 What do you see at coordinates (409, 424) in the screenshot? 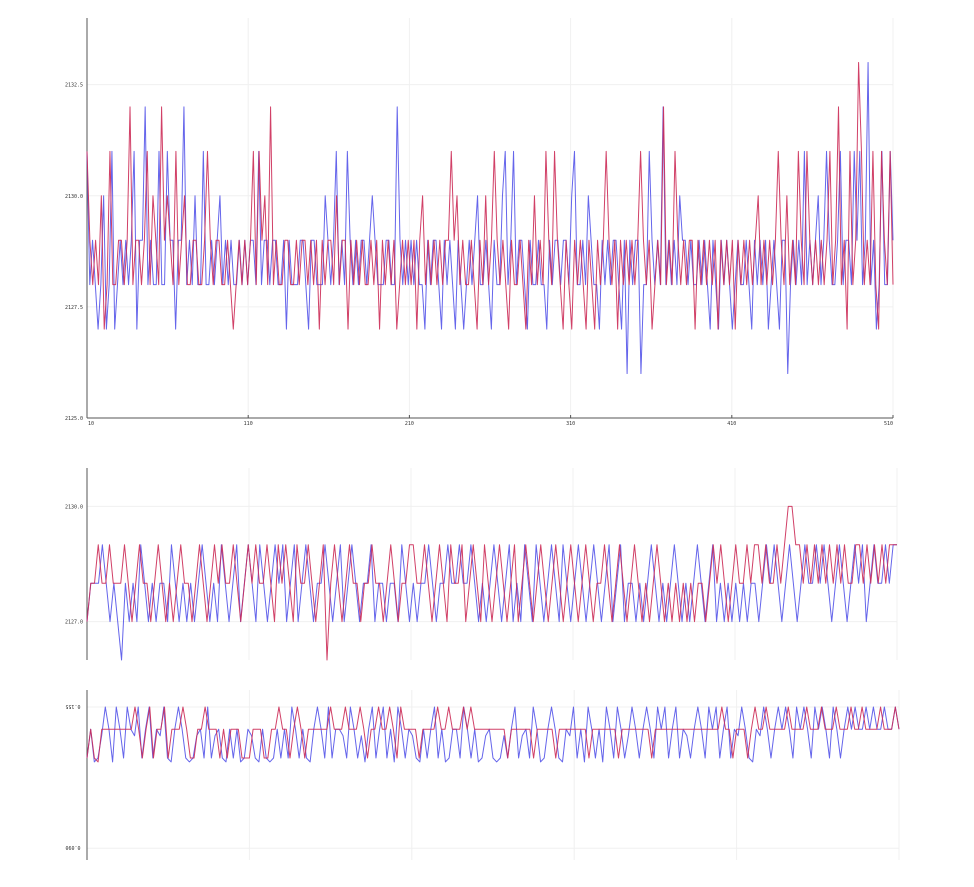
I see `x-tick-label: 210` at bounding box center [409, 424].